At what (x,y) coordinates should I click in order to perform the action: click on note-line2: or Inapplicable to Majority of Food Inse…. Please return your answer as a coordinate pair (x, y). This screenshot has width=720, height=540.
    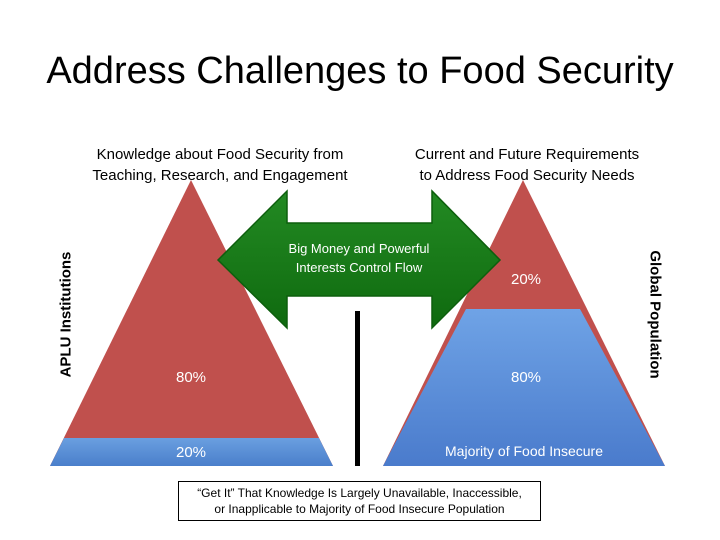
    Looking at the image, I should click on (359, 509).